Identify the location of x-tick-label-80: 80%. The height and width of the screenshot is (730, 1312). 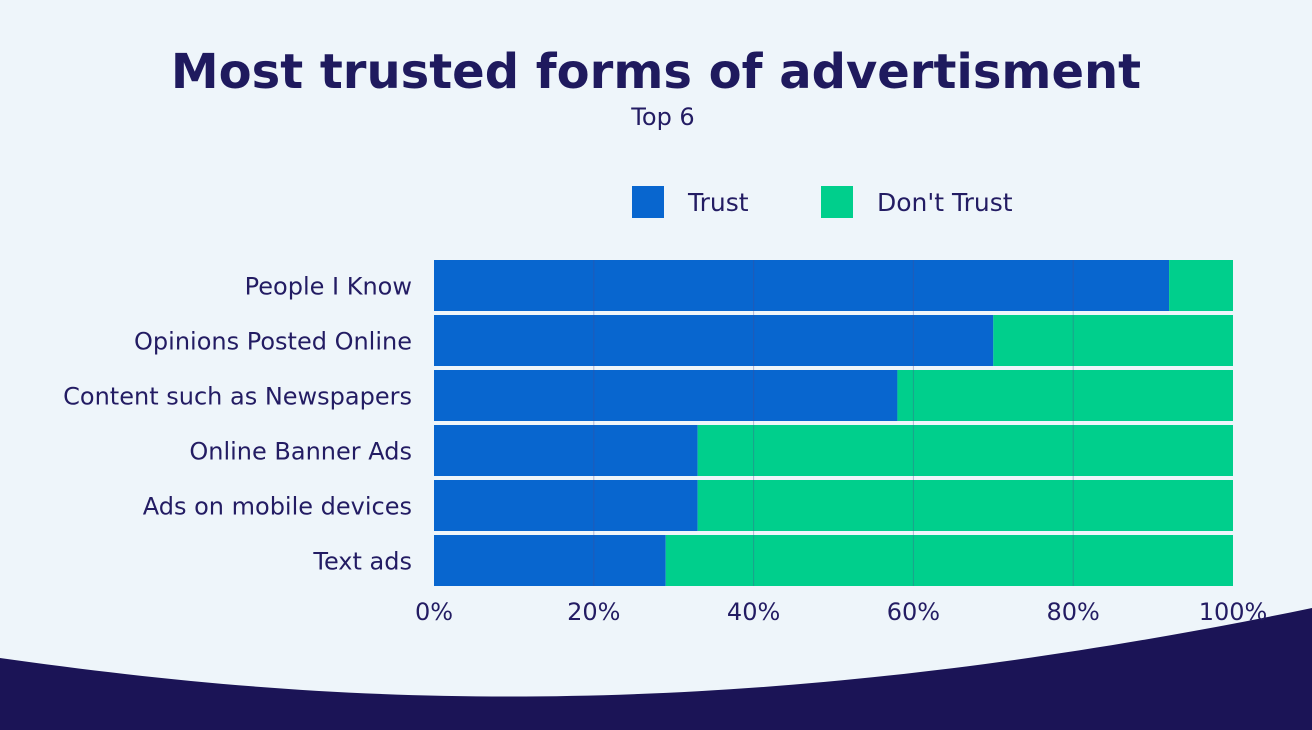
(1073, 612).